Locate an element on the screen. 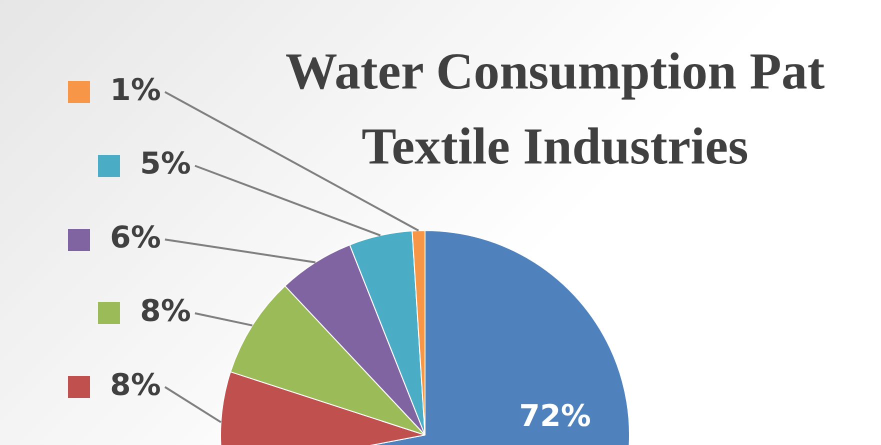  data-label: 5% is located at coordinates (165, 164).